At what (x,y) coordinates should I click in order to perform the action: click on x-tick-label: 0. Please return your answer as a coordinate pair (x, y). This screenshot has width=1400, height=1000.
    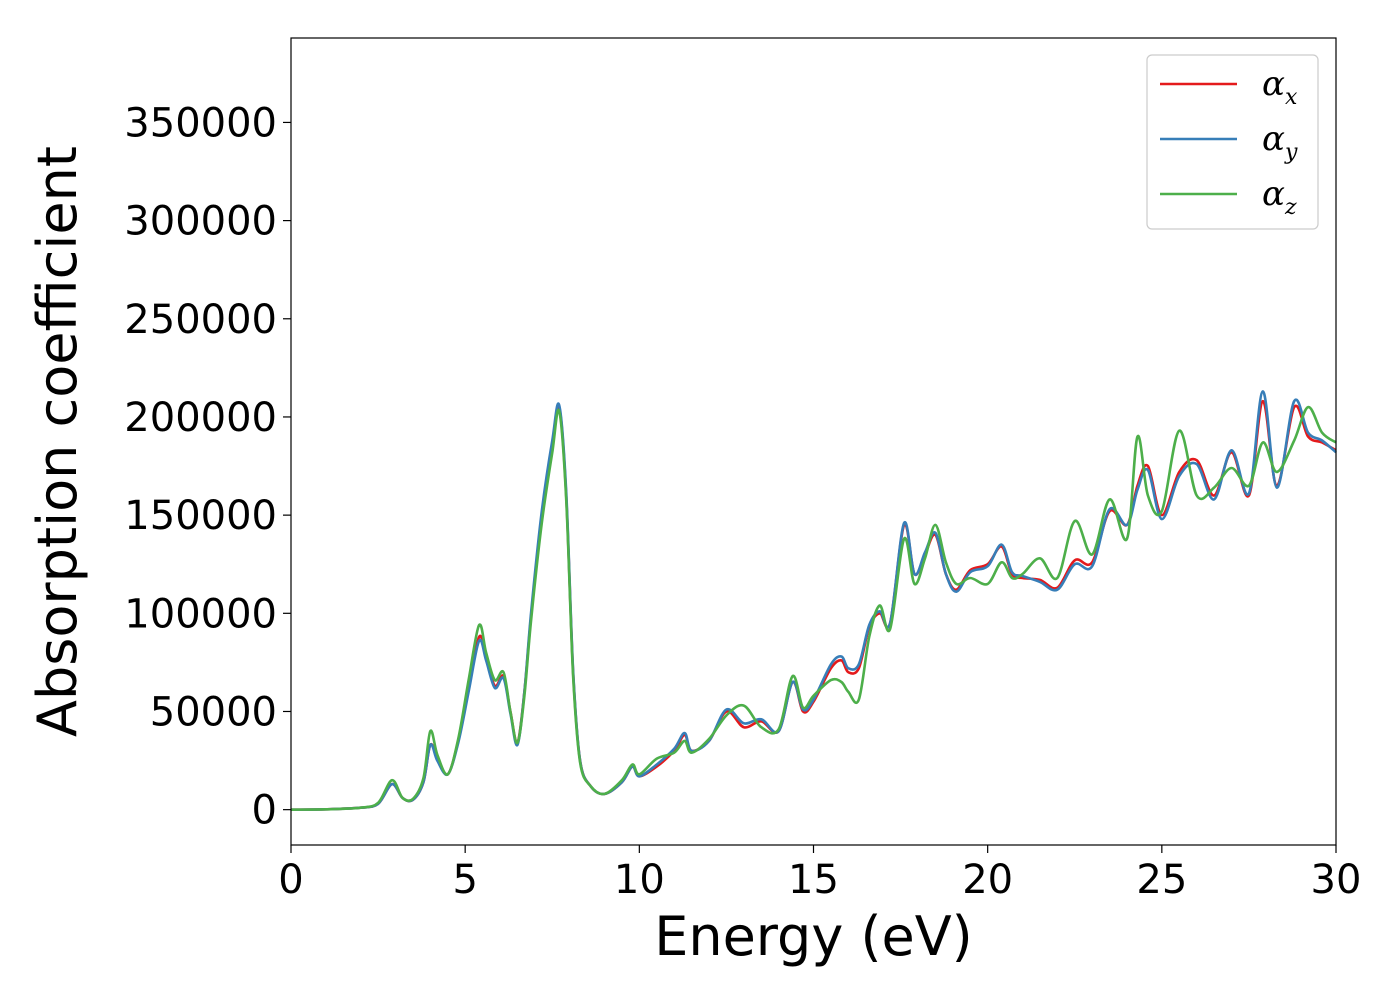
    Looking at the image, I should click on (290, 880).